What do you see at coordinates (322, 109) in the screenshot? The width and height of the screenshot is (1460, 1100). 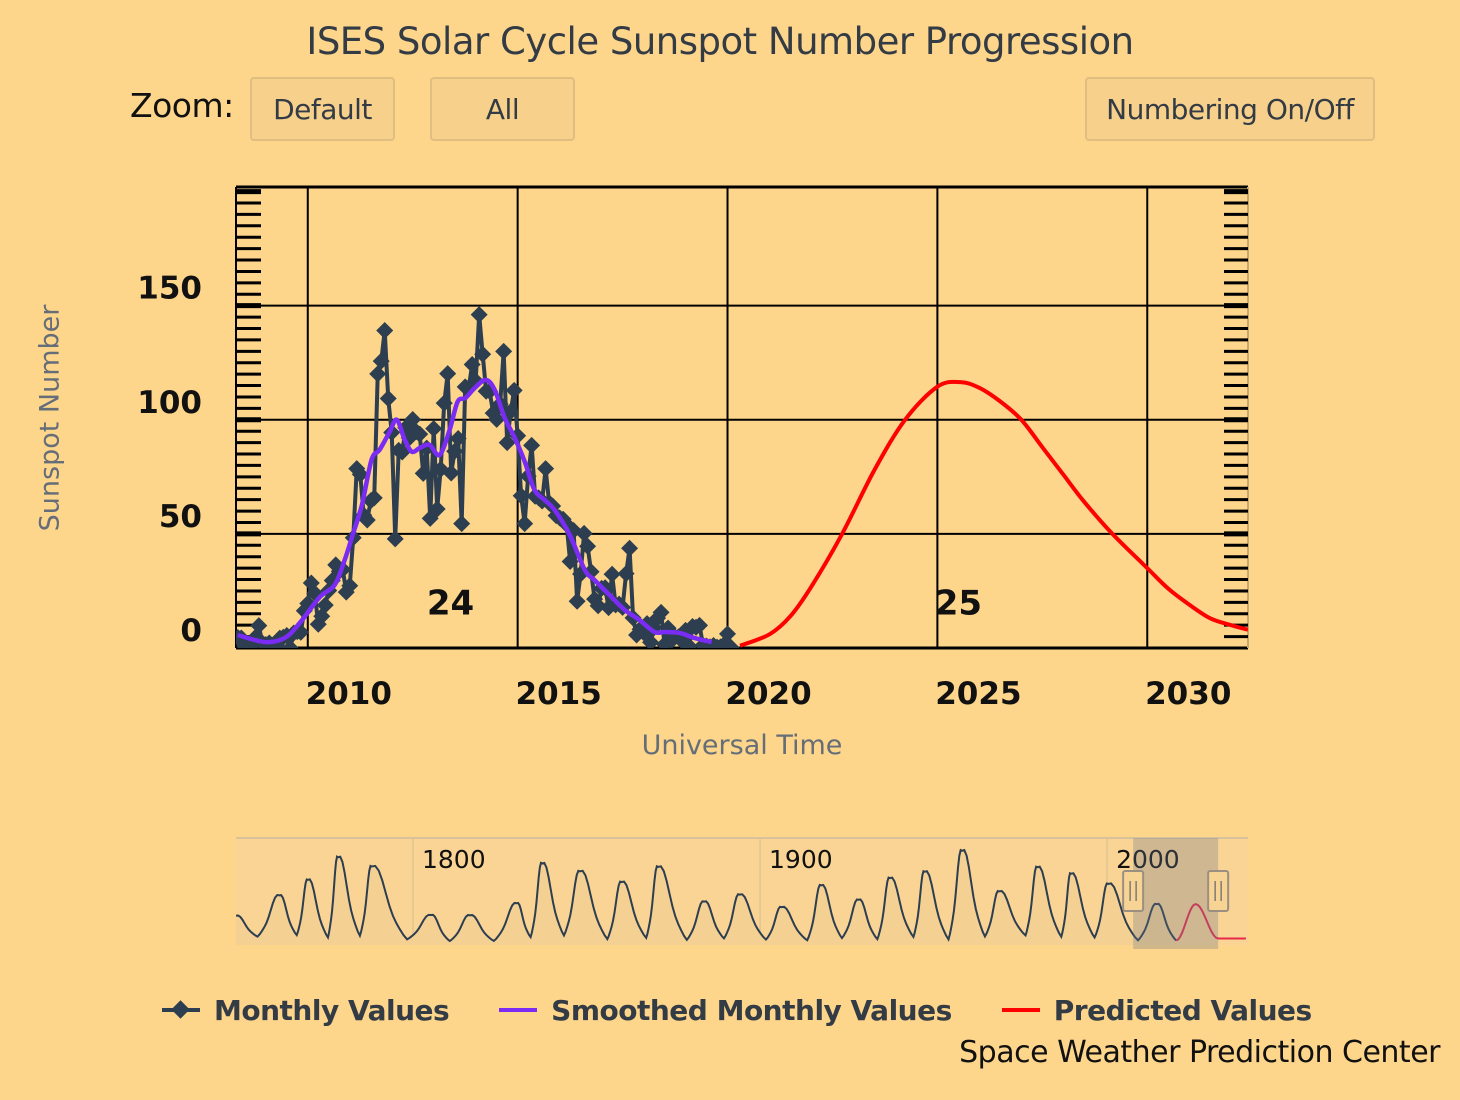 I see `zoom-default-button: Default` at bounding box center [322, 109].